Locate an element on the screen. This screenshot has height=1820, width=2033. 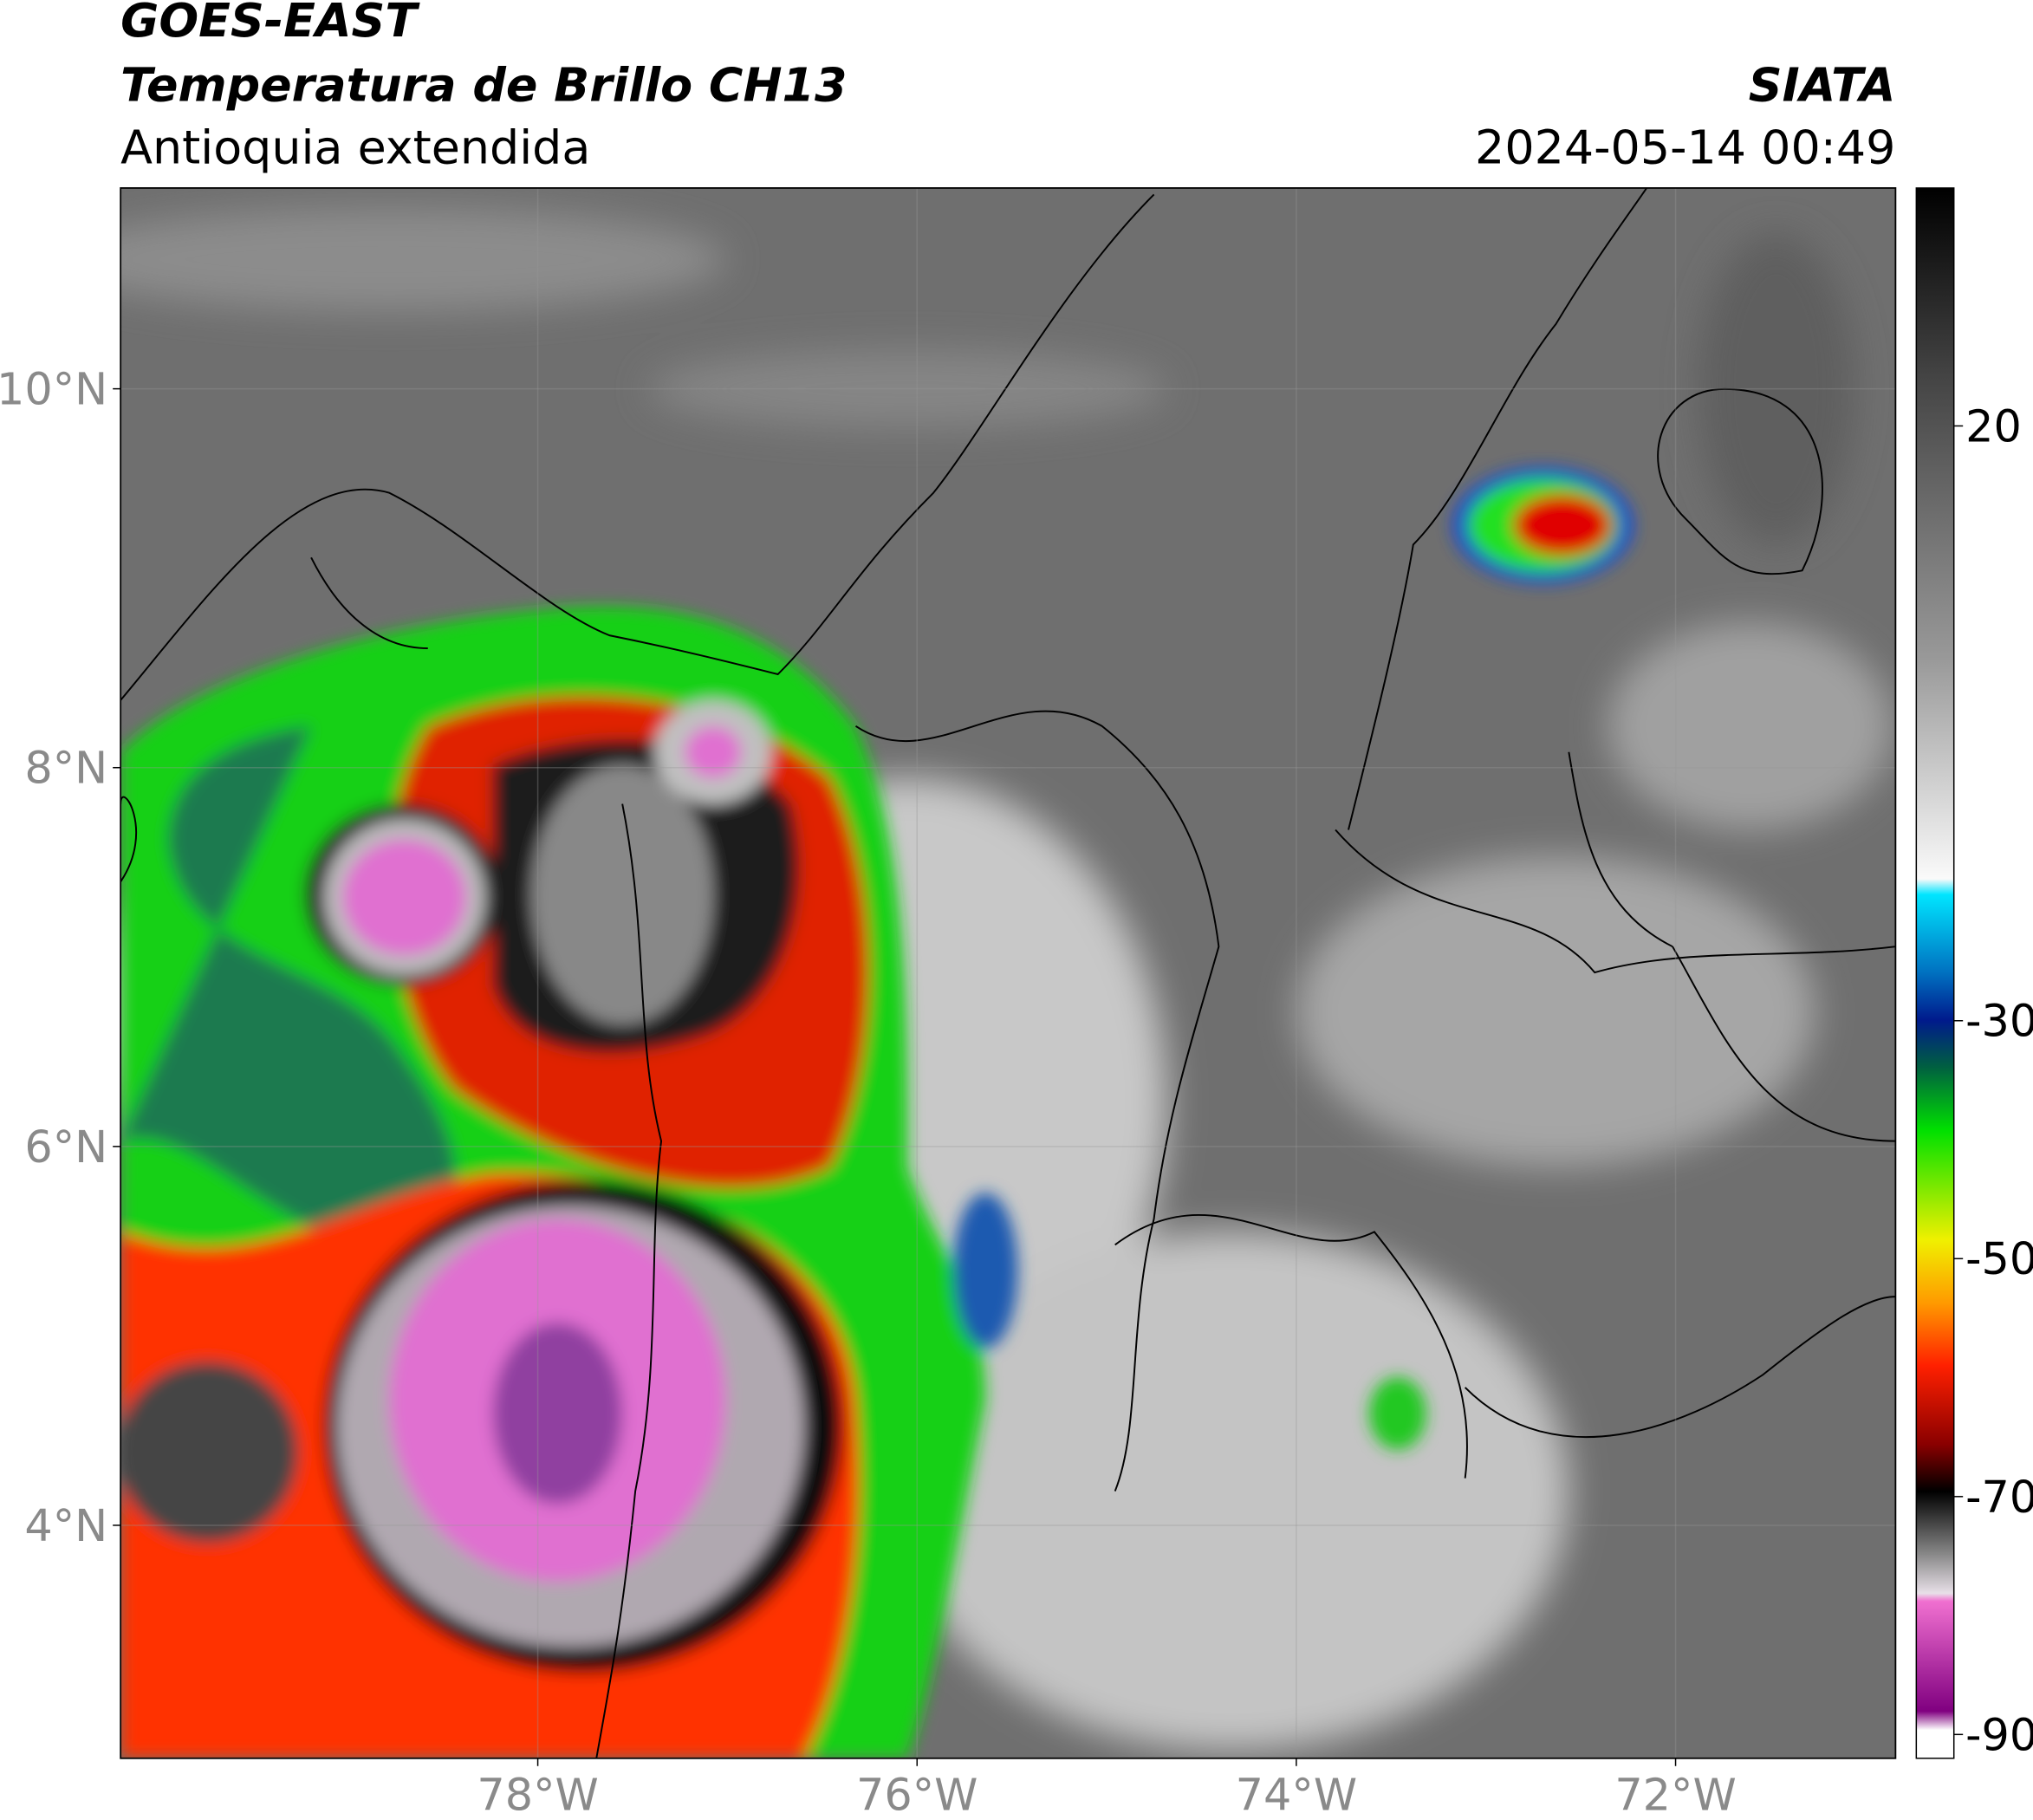
colorbar-tick-label: 20 is located at coordinates (1993, 426).